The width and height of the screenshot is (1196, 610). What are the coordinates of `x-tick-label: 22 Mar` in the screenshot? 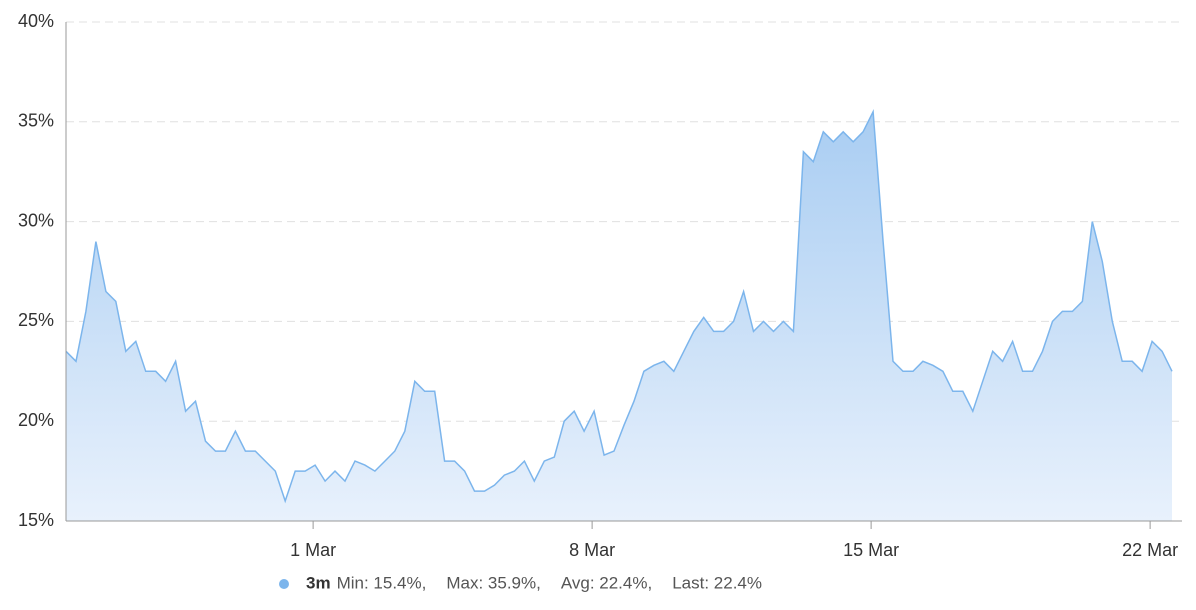 It's located at (1150, 550).